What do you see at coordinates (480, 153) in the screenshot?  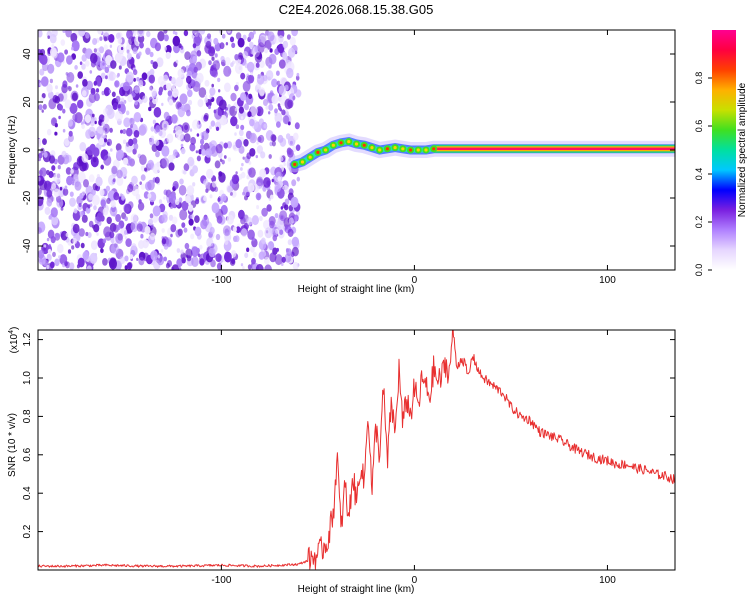 I see `spectrogram-ridge` at bounding box center [480, 153].